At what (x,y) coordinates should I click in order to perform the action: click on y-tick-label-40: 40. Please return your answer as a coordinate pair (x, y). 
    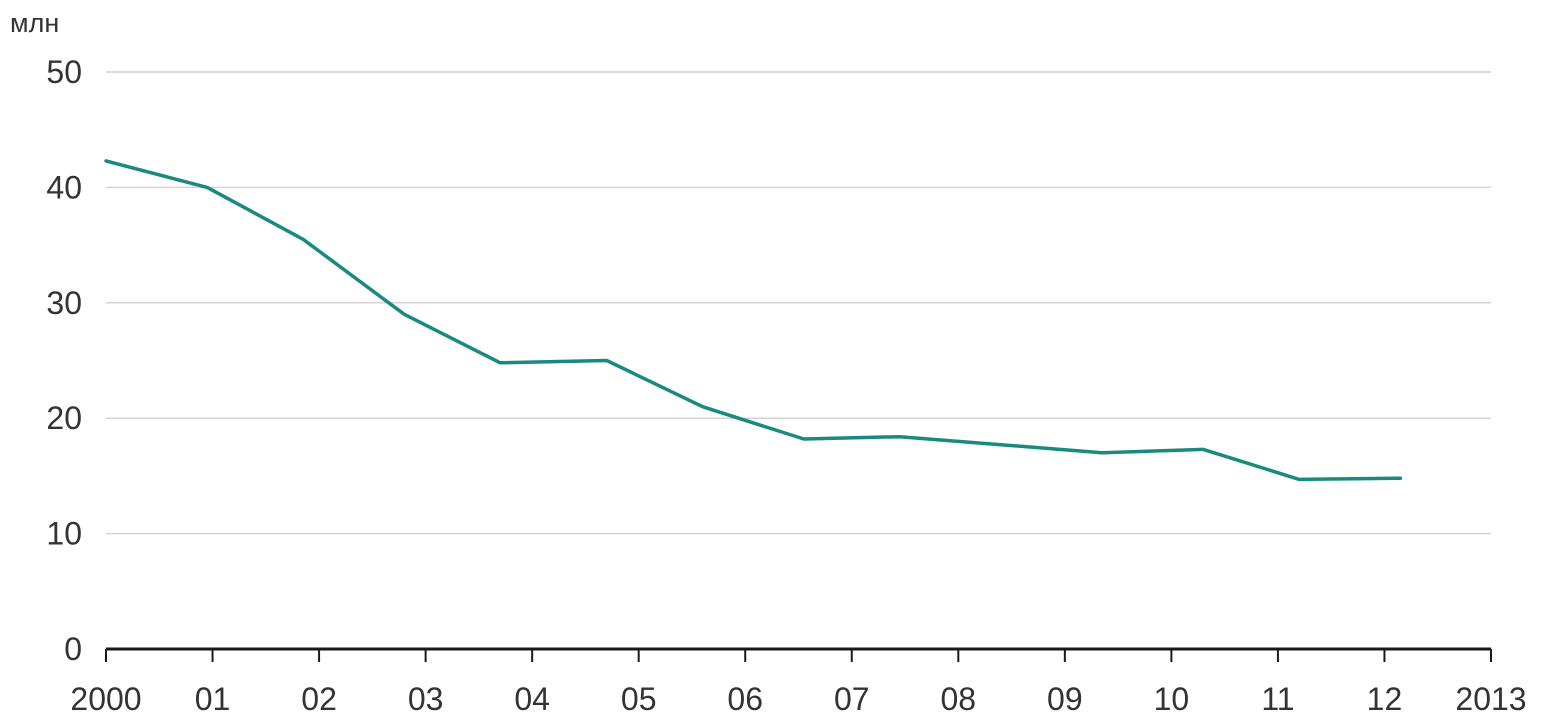
    Looking at the image, I should click on (64, 187).